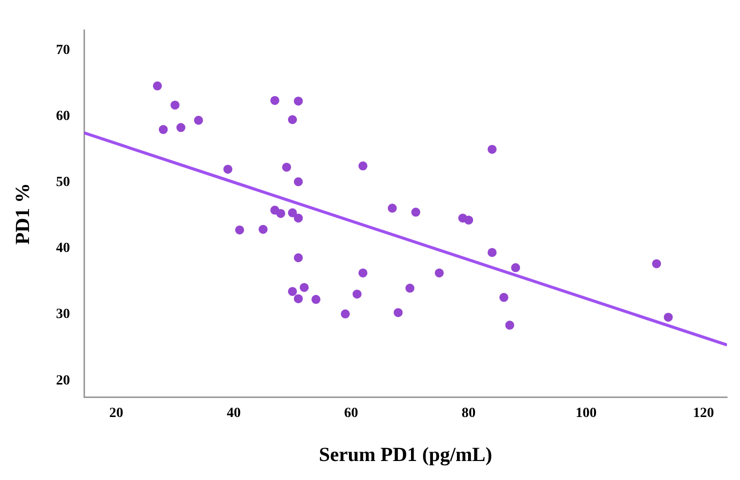 This screenshot has height=480, width=740. I want to click on y-tick-label: 40, so click(63, 248).